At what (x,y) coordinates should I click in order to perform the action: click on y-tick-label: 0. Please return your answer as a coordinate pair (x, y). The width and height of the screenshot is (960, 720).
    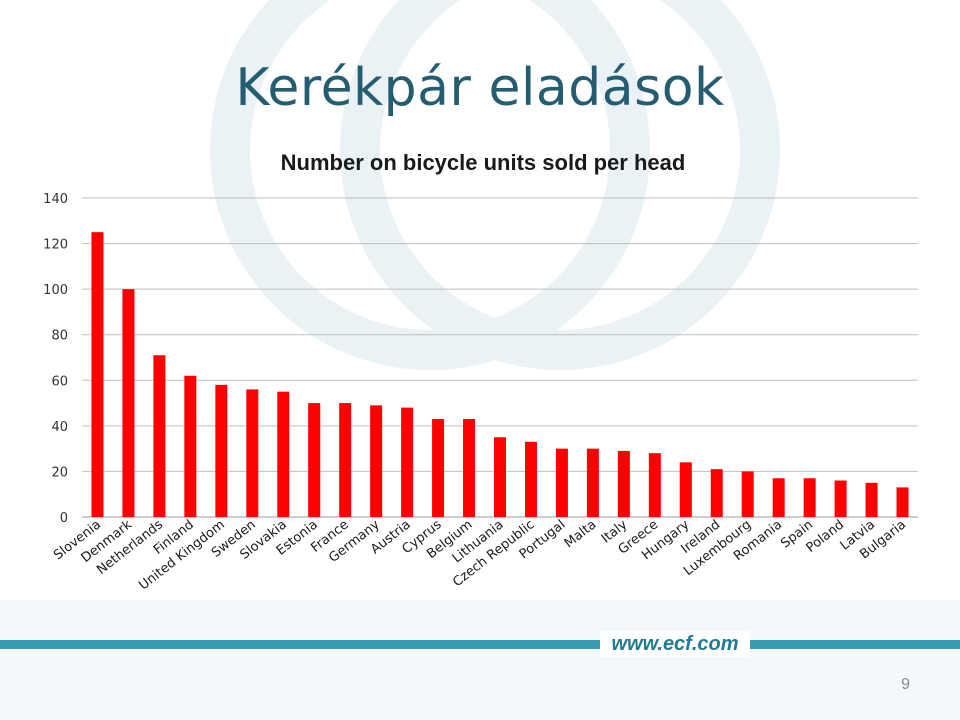
    Looking at the image, I should click on (64, 518).